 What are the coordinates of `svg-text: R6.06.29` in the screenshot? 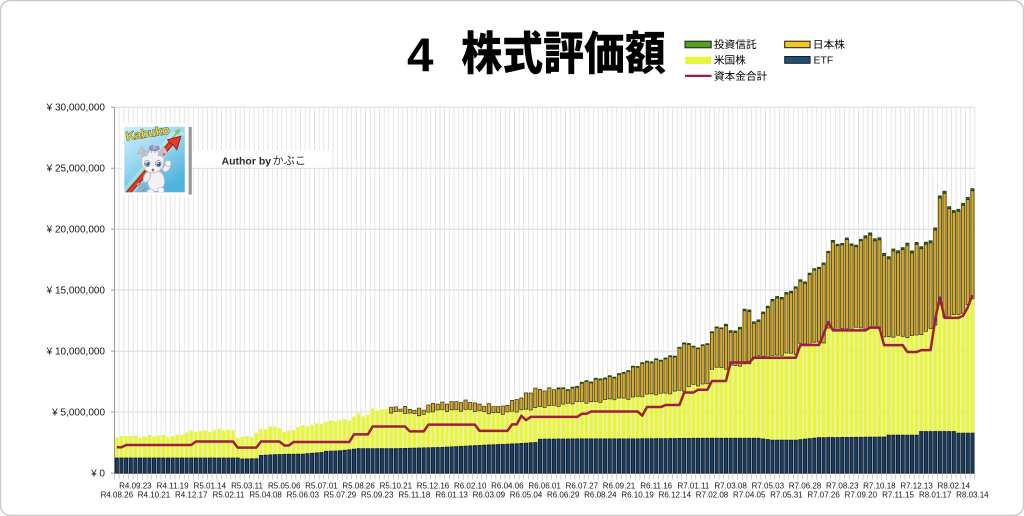 It's located at (563, 494).